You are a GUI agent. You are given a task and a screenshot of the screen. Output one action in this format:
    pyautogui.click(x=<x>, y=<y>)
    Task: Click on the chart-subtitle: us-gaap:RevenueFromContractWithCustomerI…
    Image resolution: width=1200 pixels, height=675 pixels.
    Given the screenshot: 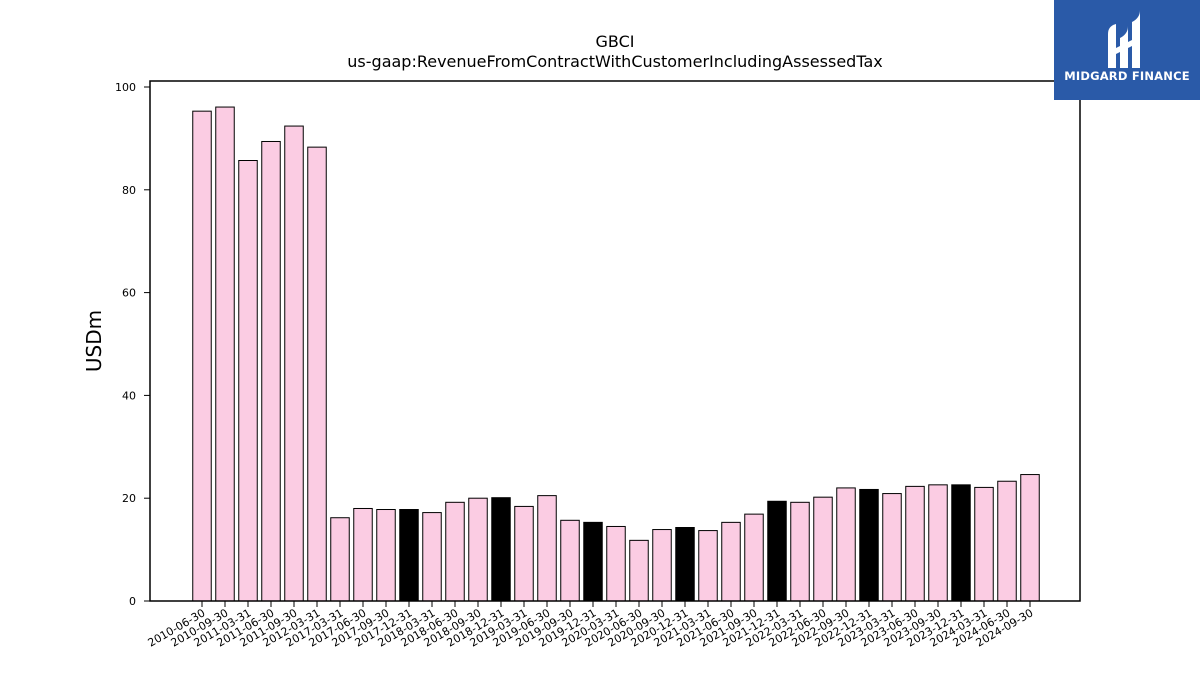 What is the action you would take?
    pyautogui.click(x=615, y=61)
    